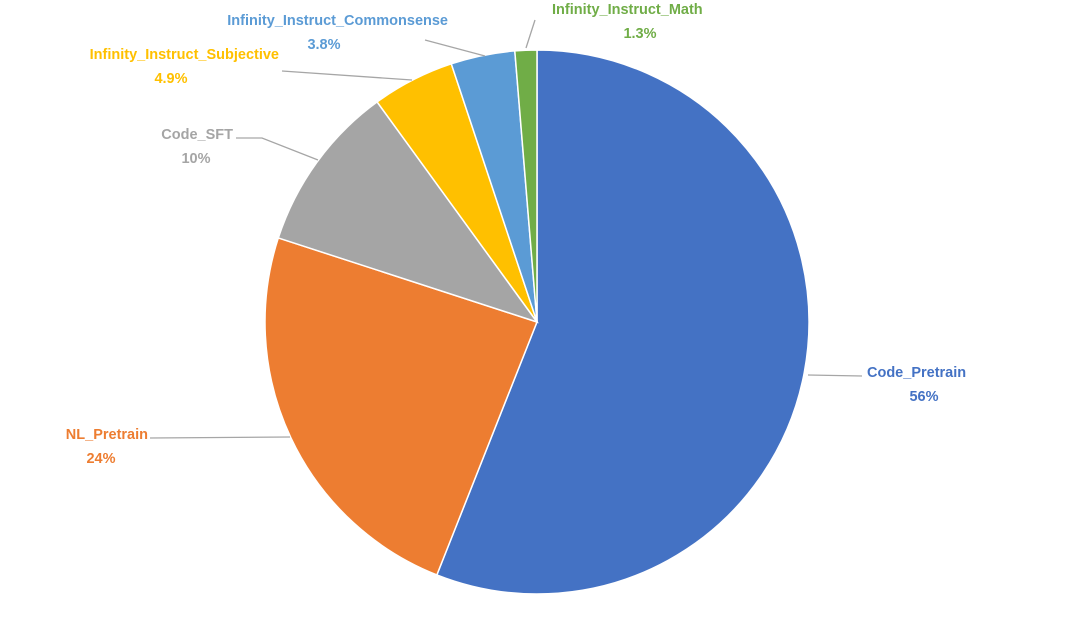  What do you see at coordinates (347, 75) in the screenshot?
I see `leader-line-infinity-instruct-subjective` at bounding box center [347, 75].